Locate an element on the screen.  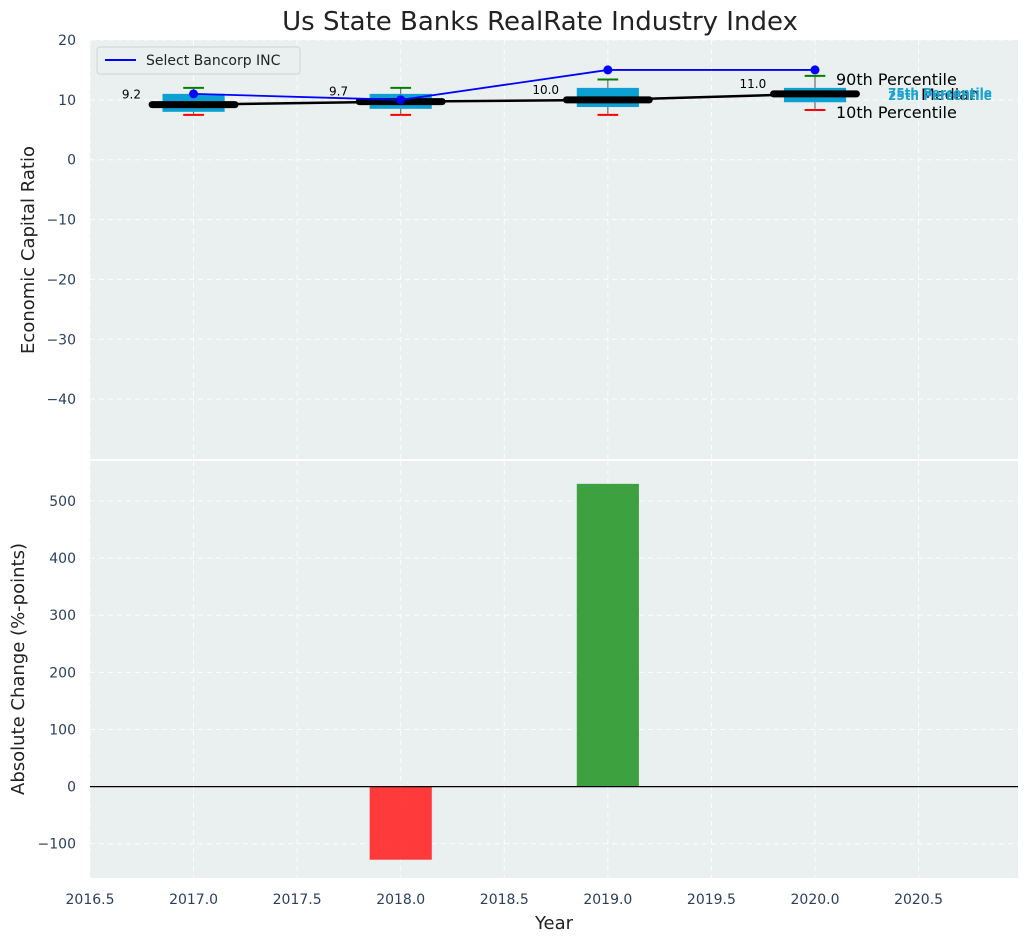
bottom-y-tick-labels: 500 400 300 200 100 0 −100 is located at coordinates (57, 673).